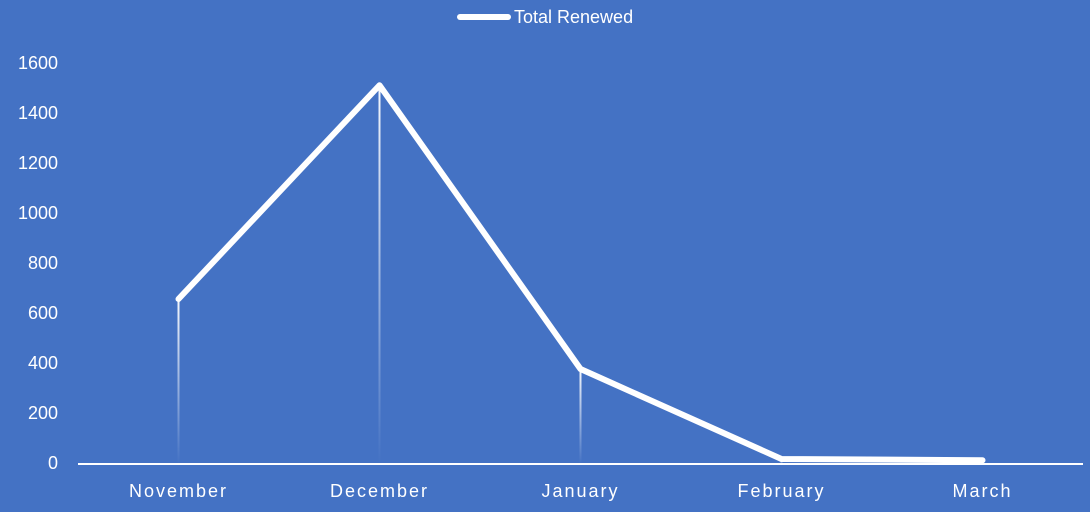 The width and height of the screenshot is (1090, 512). What do you see at coordinates (38, 63) in the screenshot?
I see `y-tick-label: 1600` at bounding box center [38, 63].